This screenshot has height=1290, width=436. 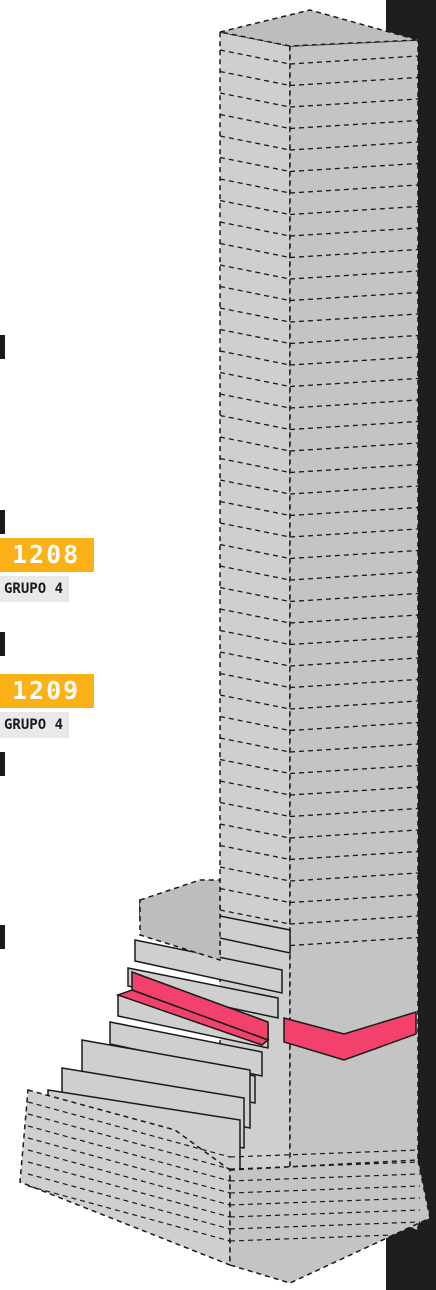 What do you see at coordinates (319, 28) in the screenshot?
I see `tower-roof` at bounding box center [319, 28].